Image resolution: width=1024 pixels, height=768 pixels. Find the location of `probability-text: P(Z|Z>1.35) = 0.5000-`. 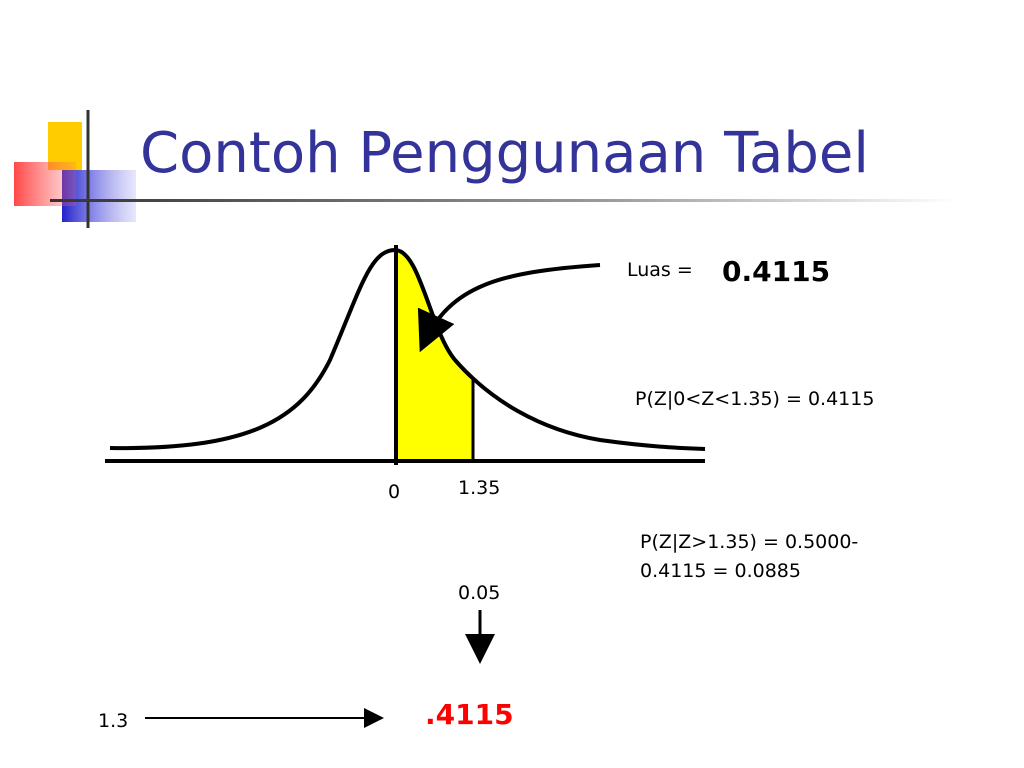

probability-text: P(Z|Z>1.35) = 0.5000- is located at coordinates (749, 542).